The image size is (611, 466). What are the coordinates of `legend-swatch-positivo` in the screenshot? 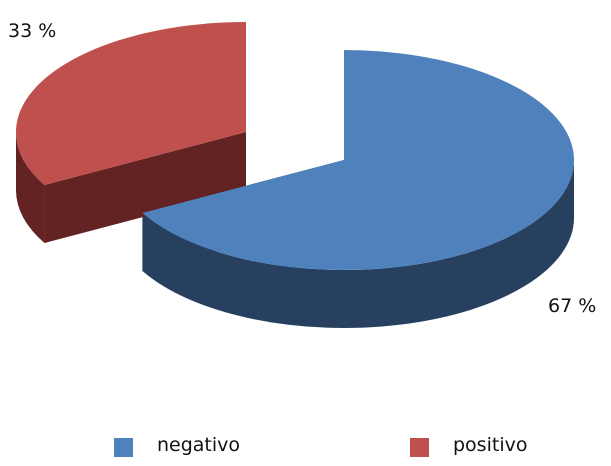 It's located at (419, 447).